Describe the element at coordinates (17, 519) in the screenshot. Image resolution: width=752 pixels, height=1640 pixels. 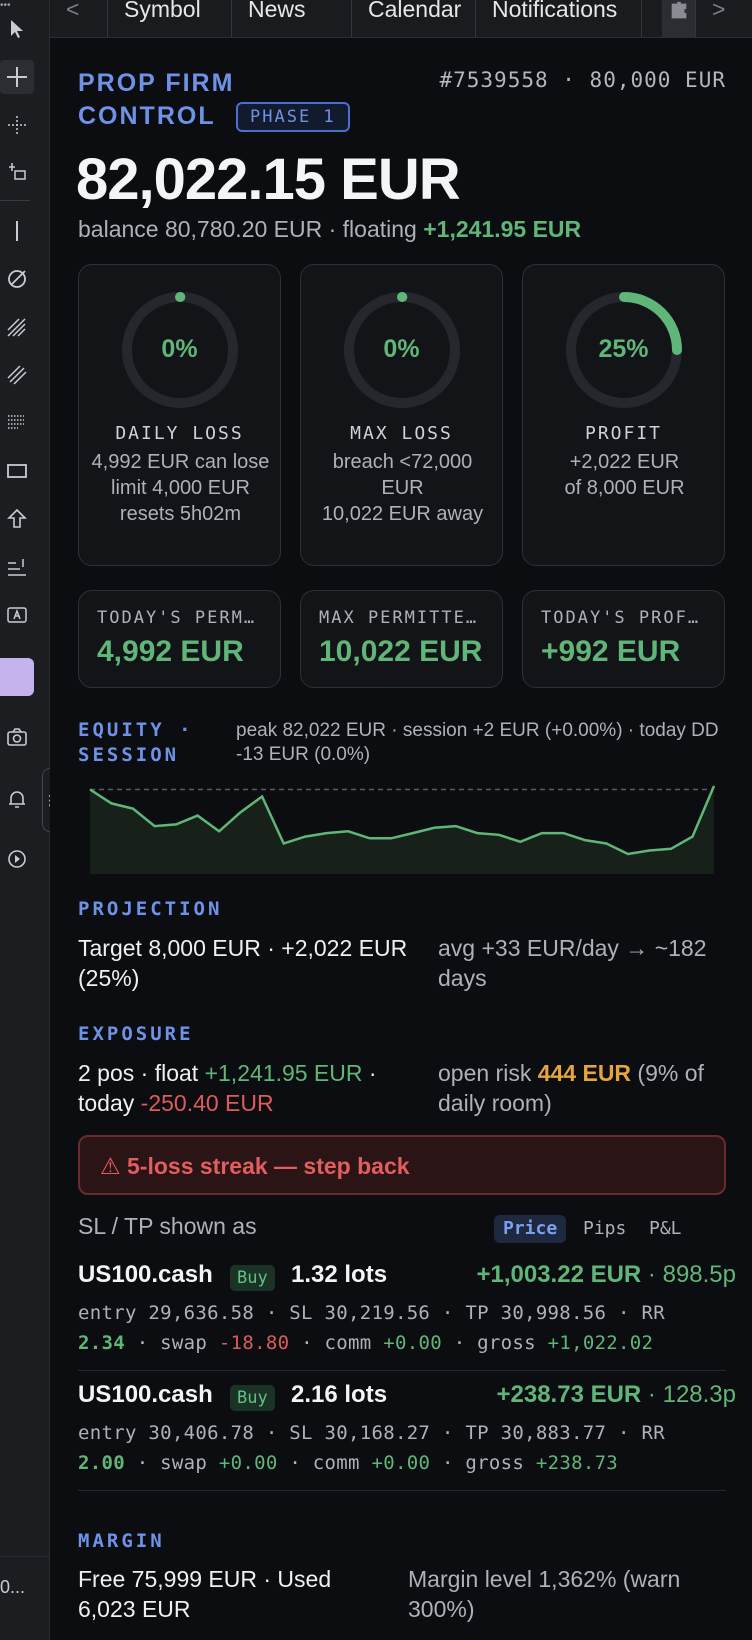
I see `arrow-up-icon` at that location.